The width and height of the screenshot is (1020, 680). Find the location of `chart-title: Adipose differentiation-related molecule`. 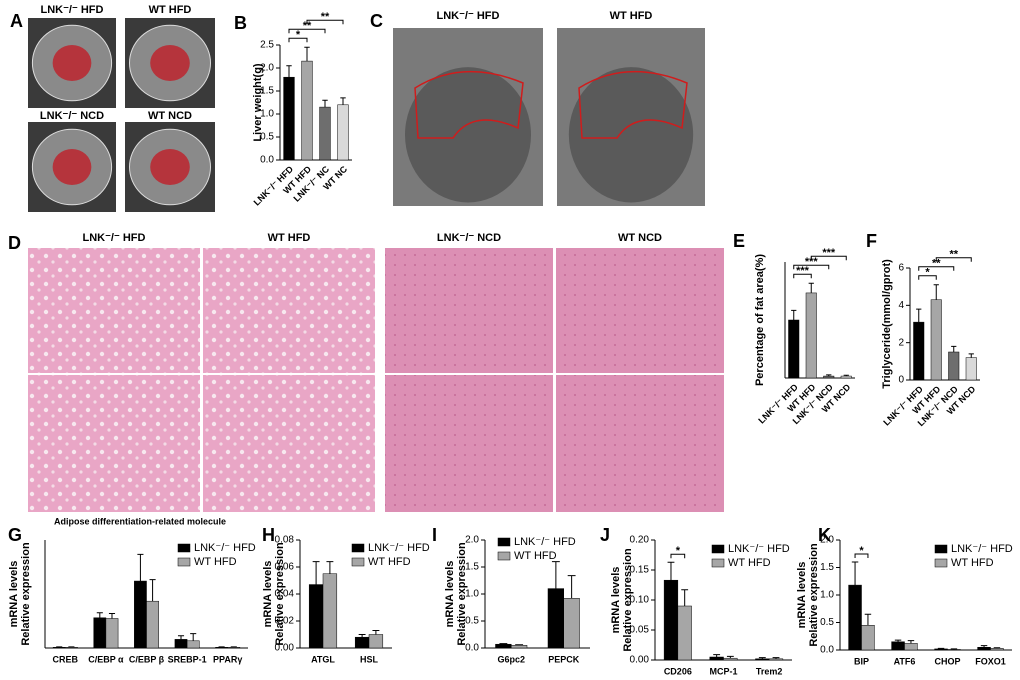

chart-title: Adipose differentiation-related molecule is located at coordinates (140, 521).